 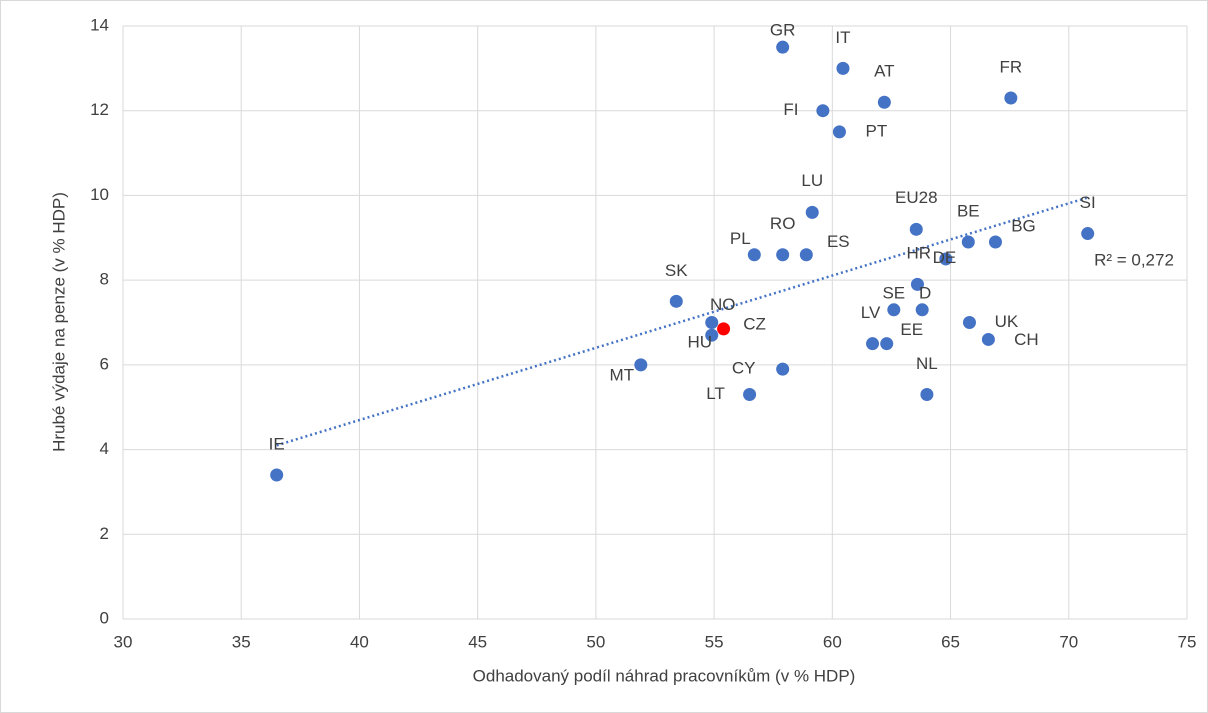 What do you see at coordinates (950, 641) in the screenshot?
I see `x-tick-label: 65` at bounding box center [950, 641].